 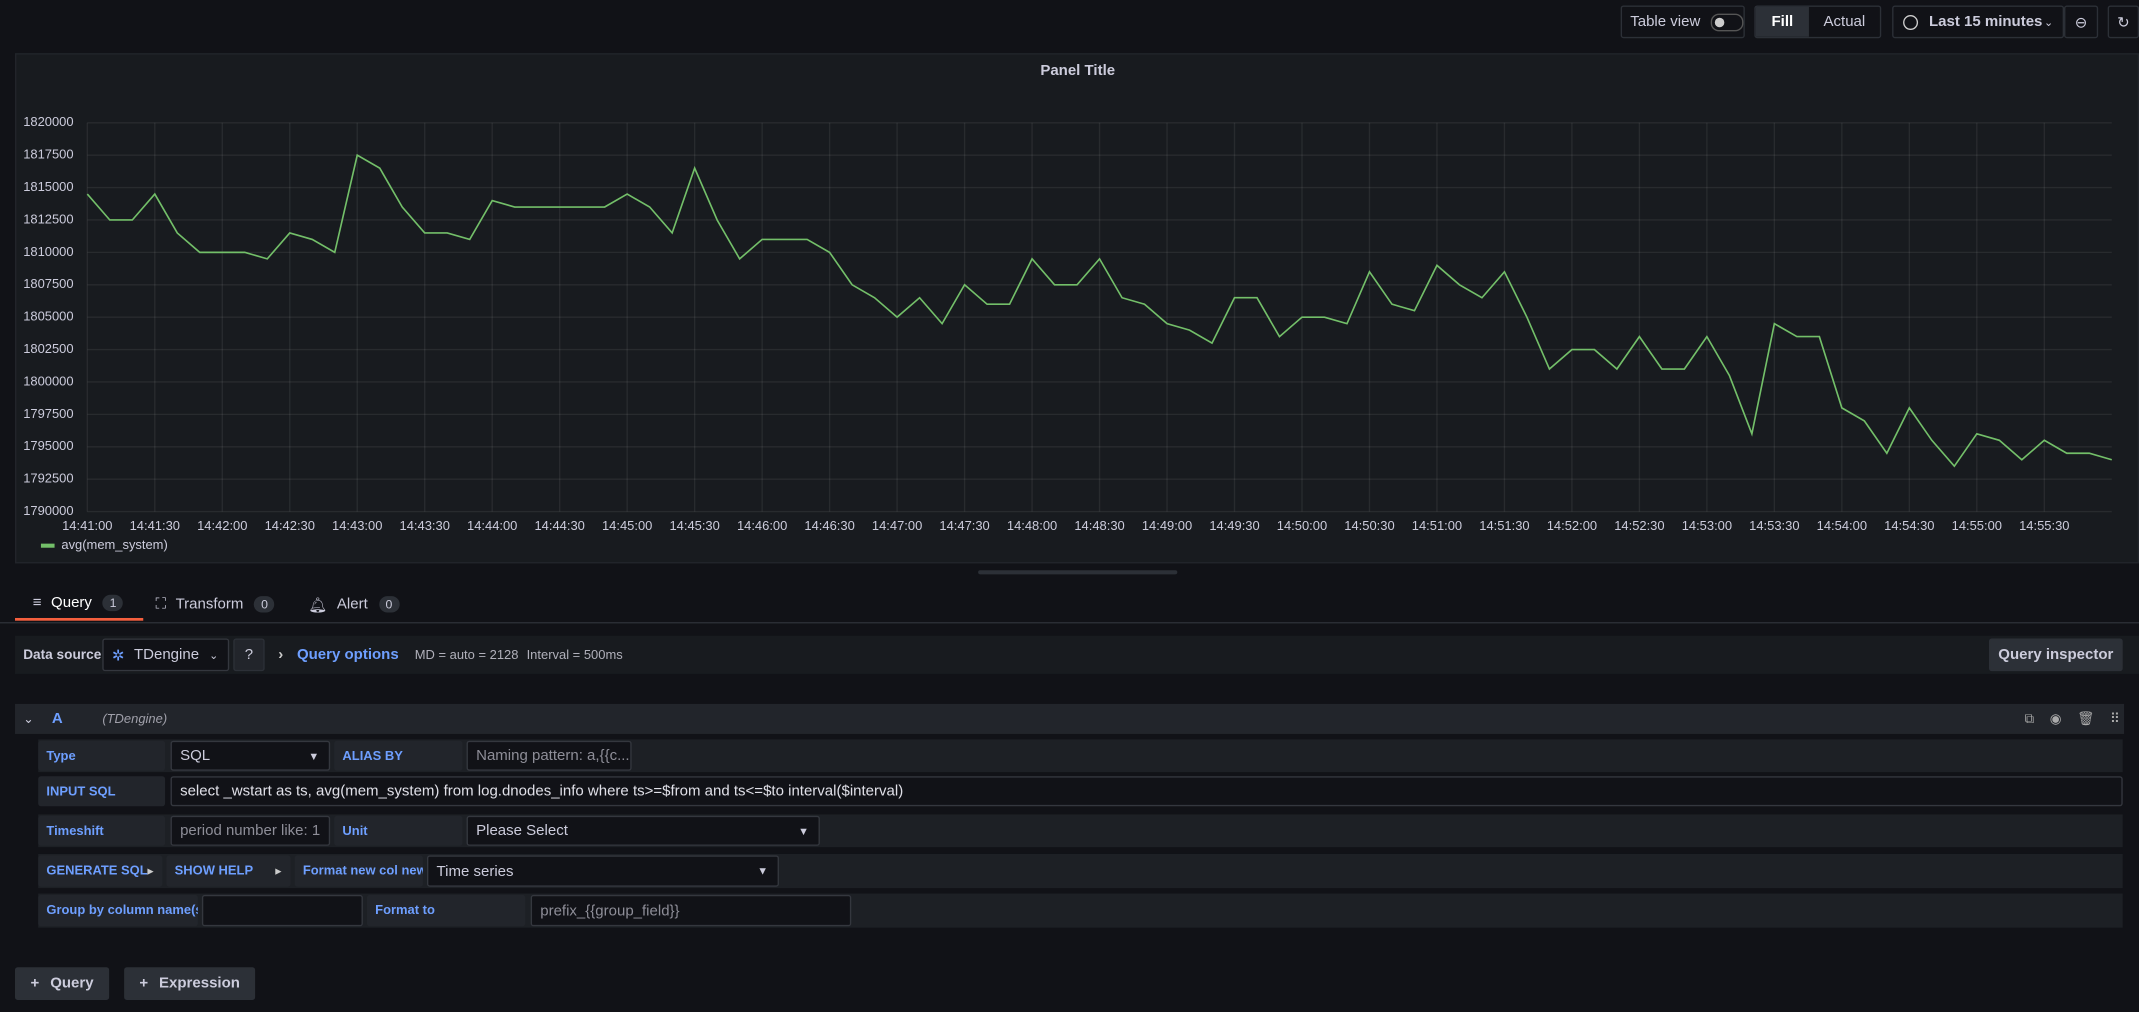 I want to click on tab-query: ≡Query1, so click(x=79, y=604).